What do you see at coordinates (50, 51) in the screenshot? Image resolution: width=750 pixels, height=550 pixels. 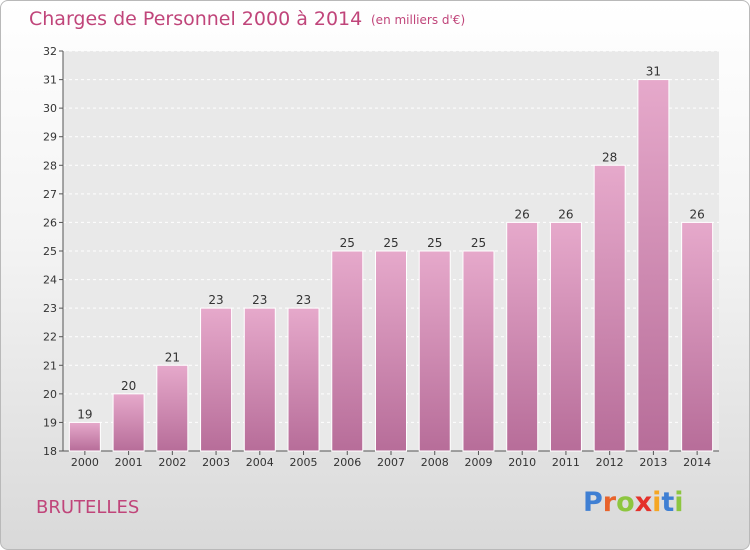 I see `y-tick-label: 32` at bounding box center [50, 51].